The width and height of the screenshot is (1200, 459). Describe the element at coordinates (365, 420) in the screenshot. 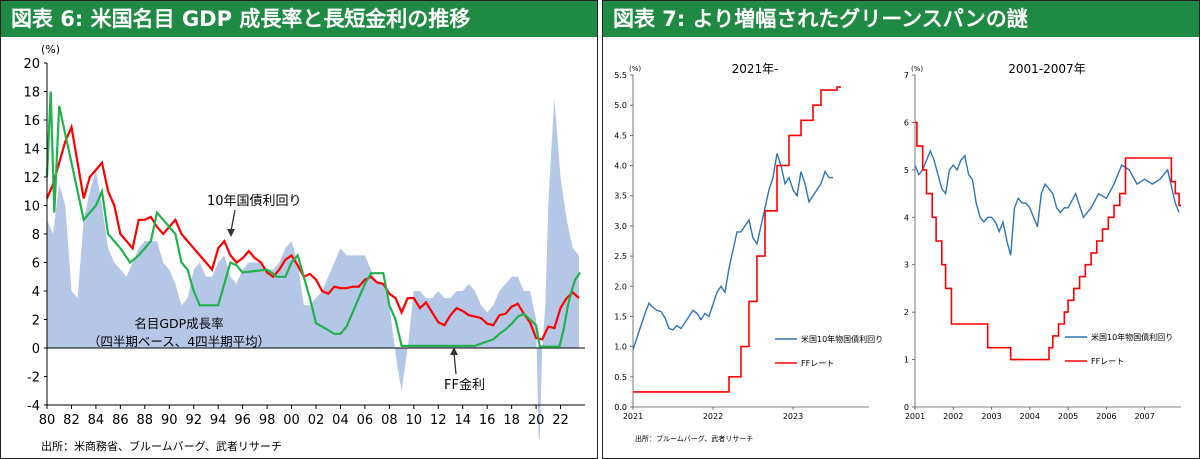

I see `x-tick-label: 06` at that location.